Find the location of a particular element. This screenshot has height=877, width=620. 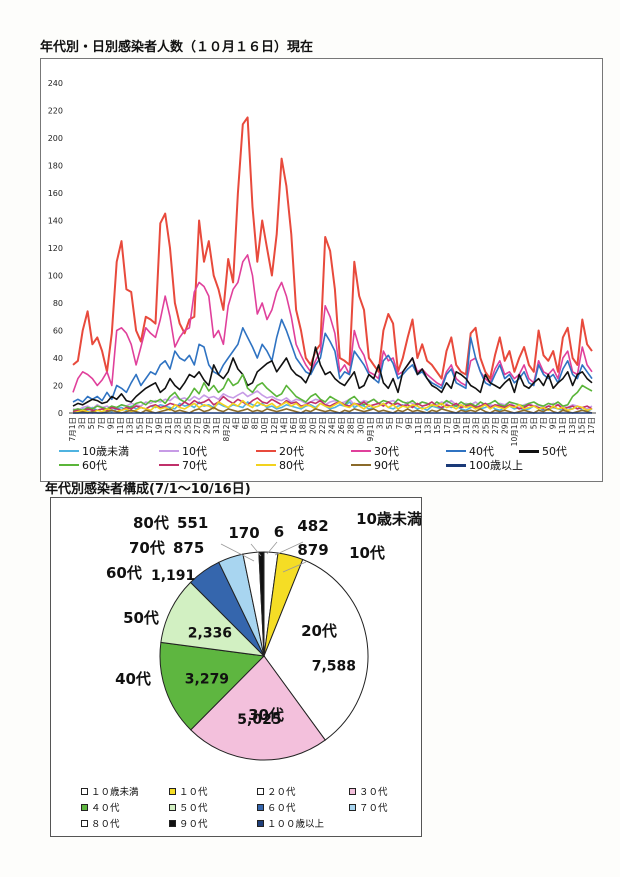

pie-value-label: 6 is located at coordinates (279, 532).